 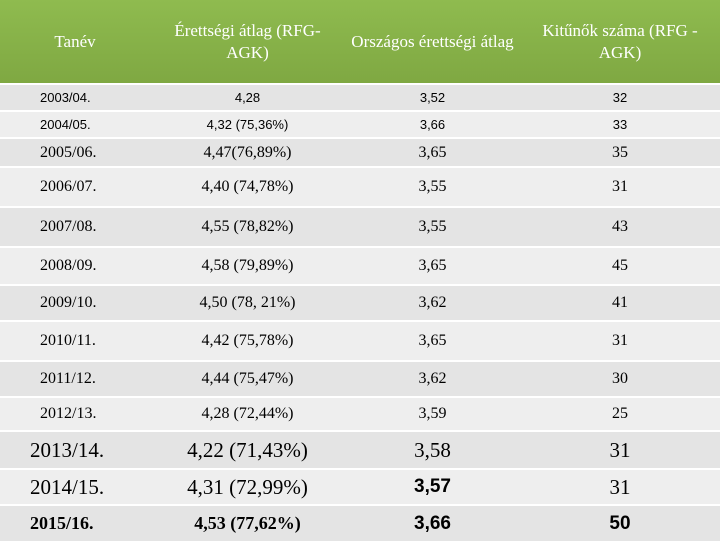 I want to click on table-cell: 45, so click(x=620, y=265).